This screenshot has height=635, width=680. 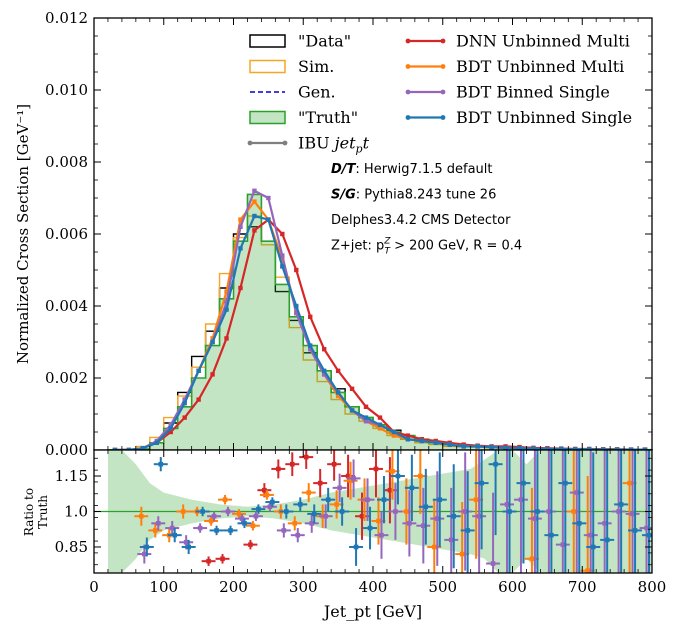 I want to click on y-tick-label: 0.008, so click(x=66, y=162).